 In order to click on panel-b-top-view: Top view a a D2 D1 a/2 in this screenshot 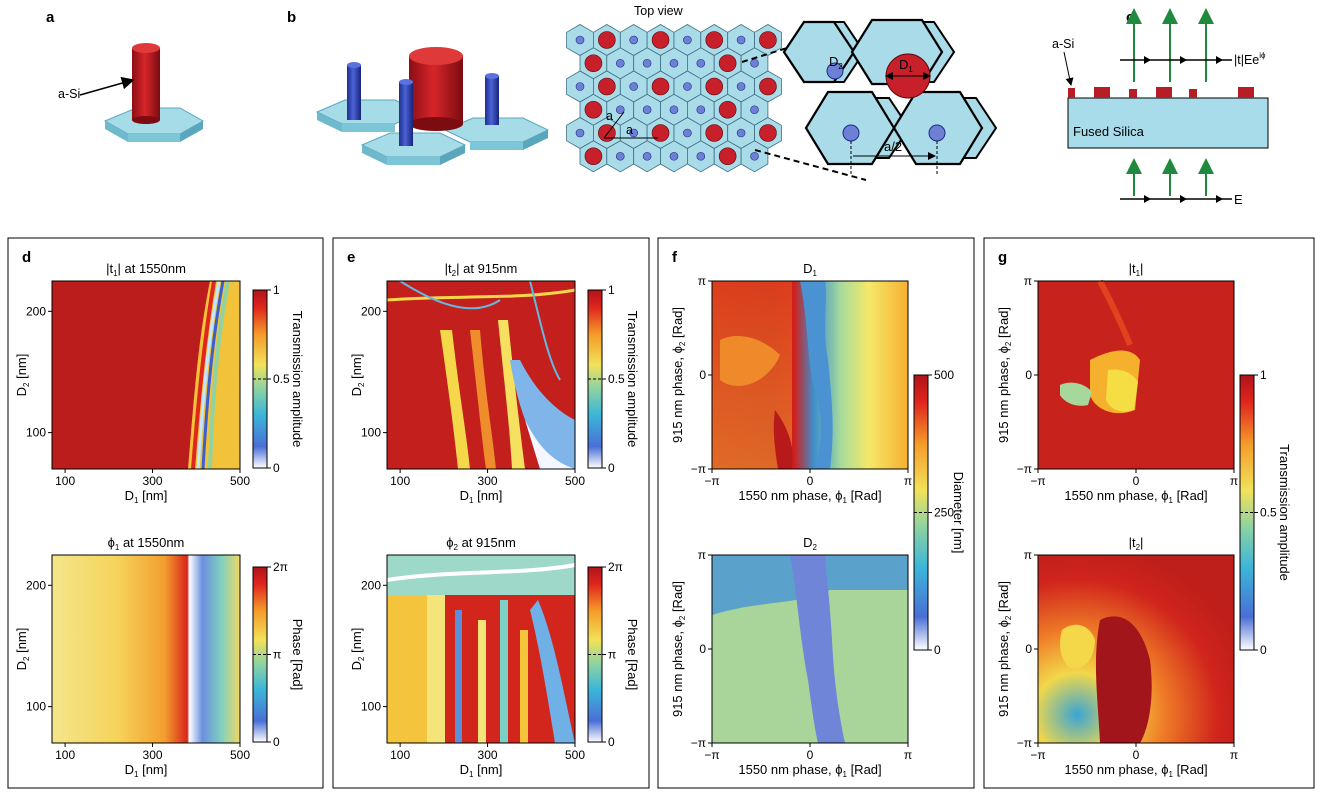, I will do `click(782, 92)`.